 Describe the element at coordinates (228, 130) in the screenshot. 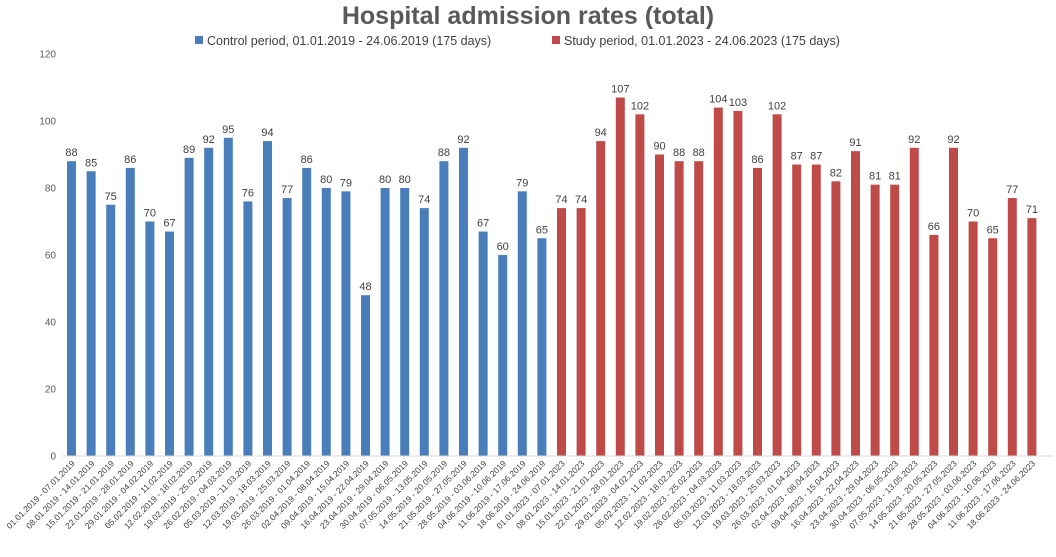

I see `data-label: 95` at that location.